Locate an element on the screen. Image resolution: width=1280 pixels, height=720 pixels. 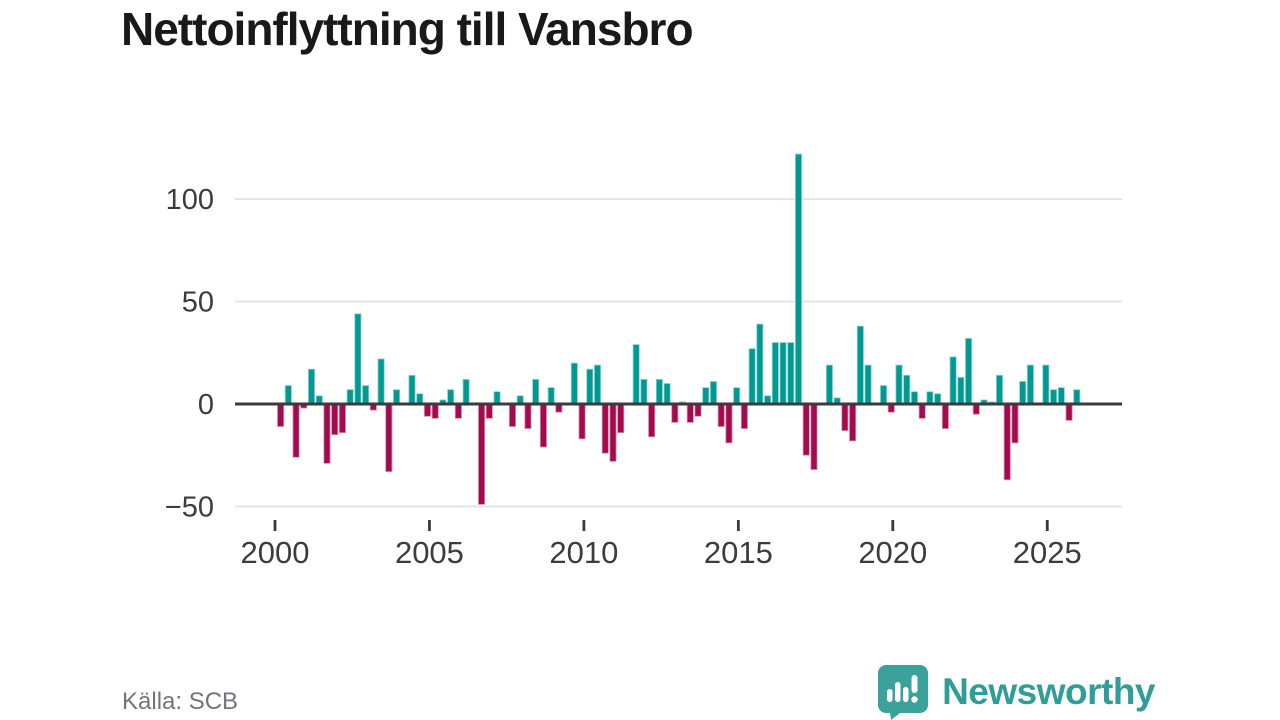
bar-2008-q1 is located at coordinates (528, 416).